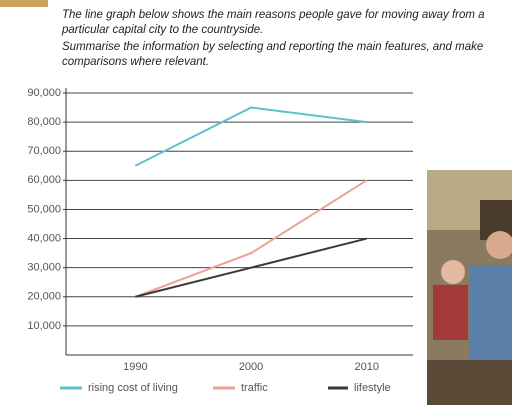 This screenshot has width=512, height=405. What do you see at coordinates (44, 209) in the screenshot?
I see `y-tick-label: 50,000` at bounding box center [44, 209].